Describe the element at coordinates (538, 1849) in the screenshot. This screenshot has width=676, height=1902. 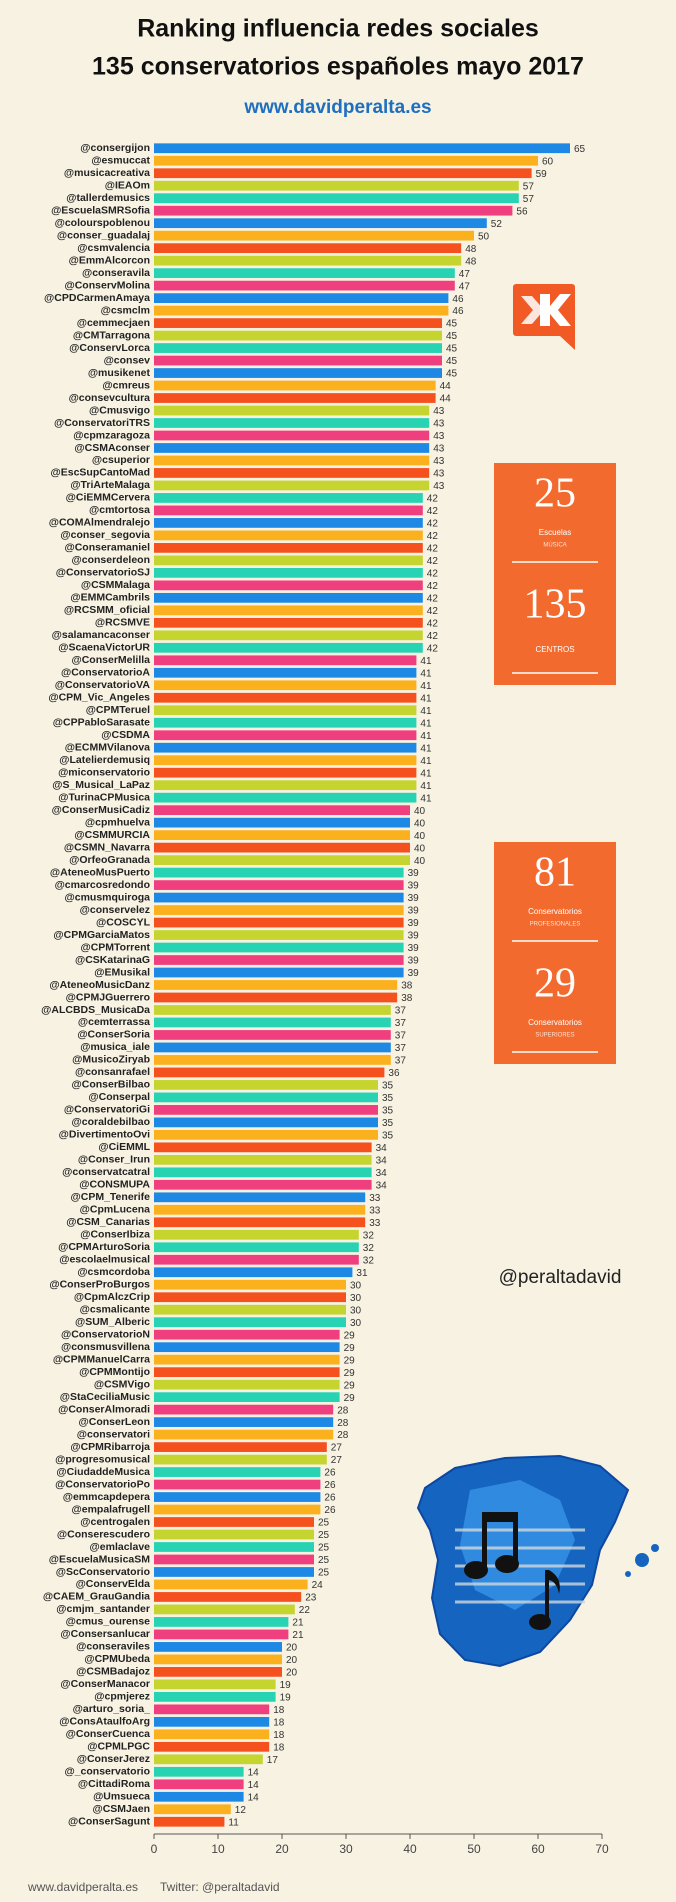
I see `x-tick-label: 60` at that location.